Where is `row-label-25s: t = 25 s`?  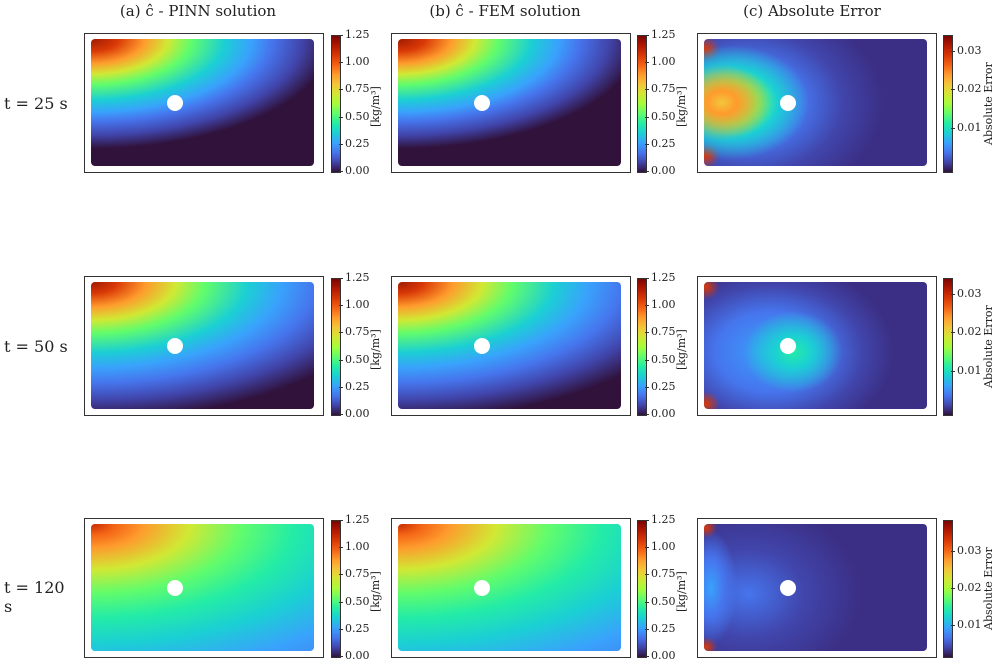
row-label-25s: t = 25 s is located at coordinates (36, 103).